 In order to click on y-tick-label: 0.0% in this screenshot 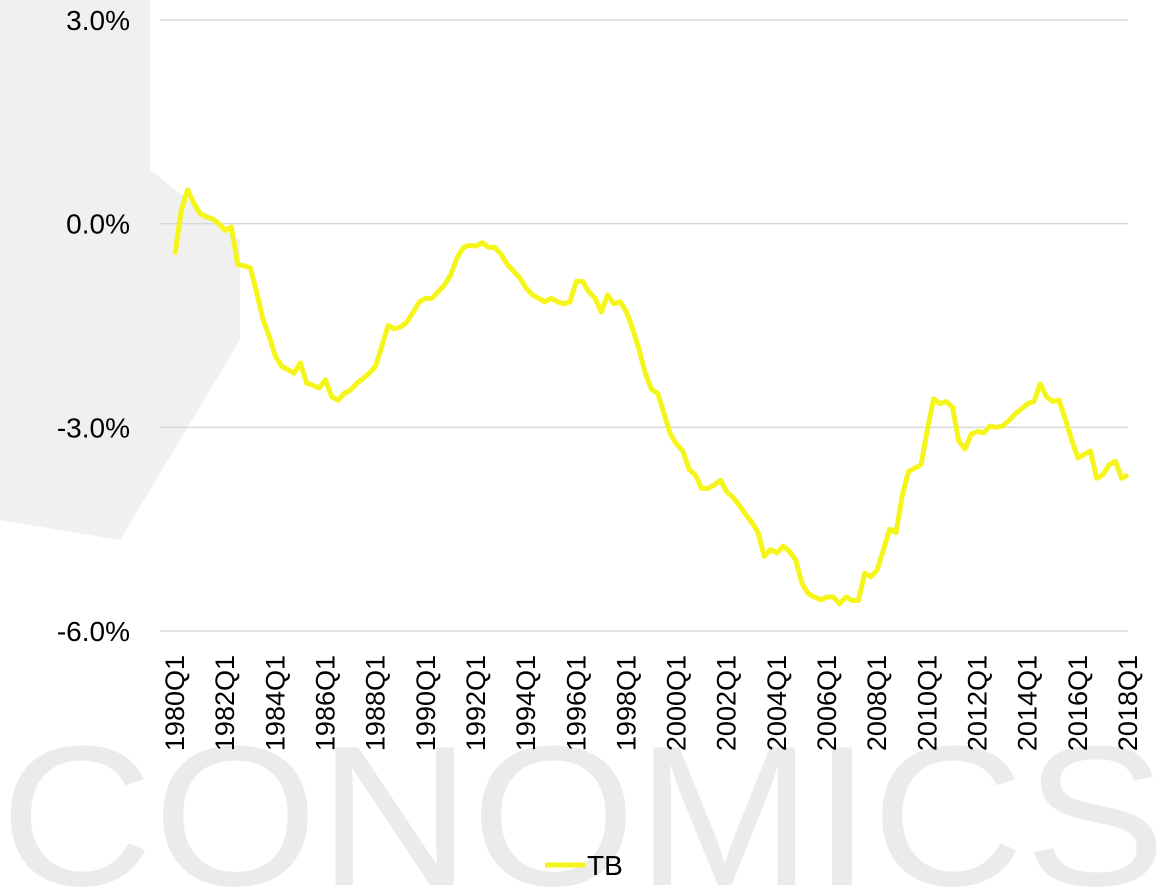, I will do `click(98, 224)`.